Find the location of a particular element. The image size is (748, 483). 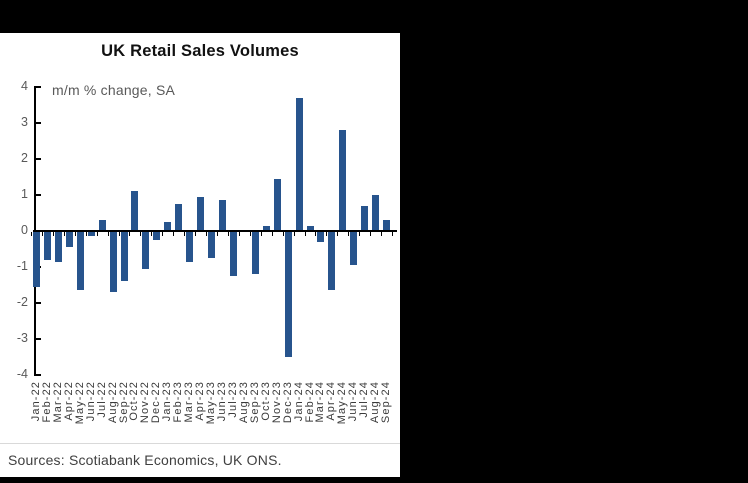

source-note: Sources: Scotiabank Economics, UK ONS. is located at coordinates (145, 460).